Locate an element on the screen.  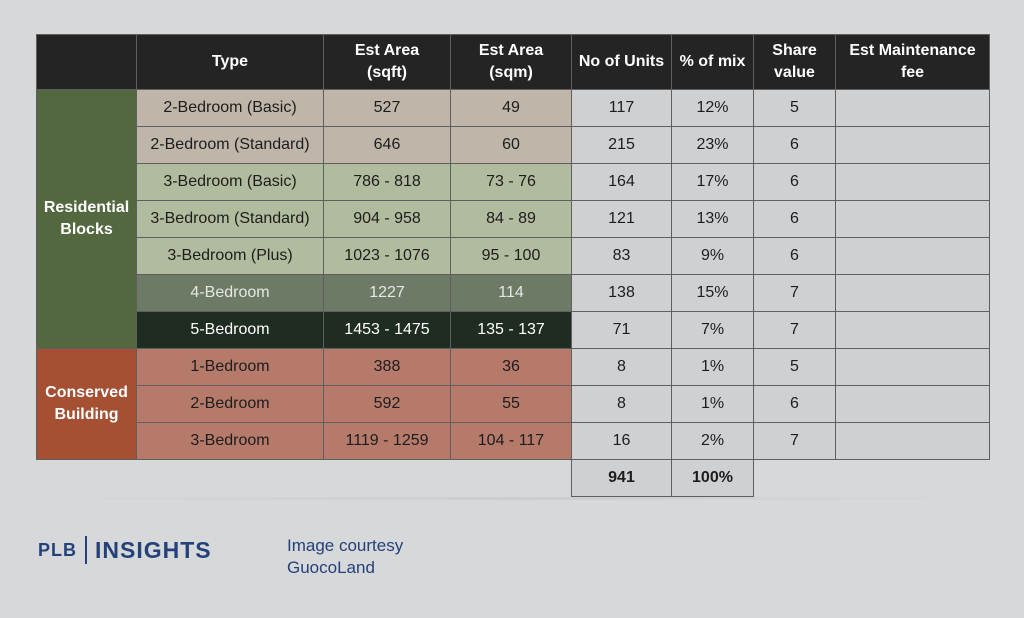
group-label: Conserved Building is located at coordinates (86, 404).